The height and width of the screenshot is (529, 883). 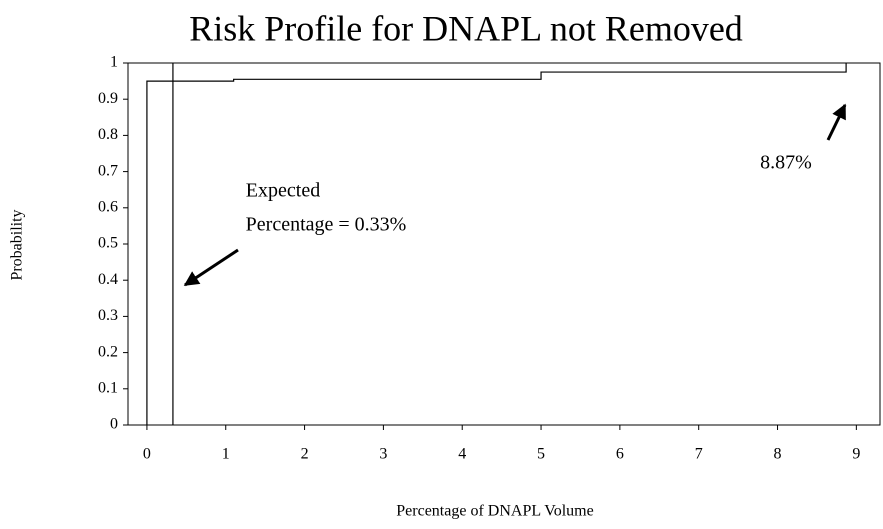 What do you see at coordinates (114, 424) in the screenshot?
I see `y-tick-label: 0` at bounding box center [114, 424].